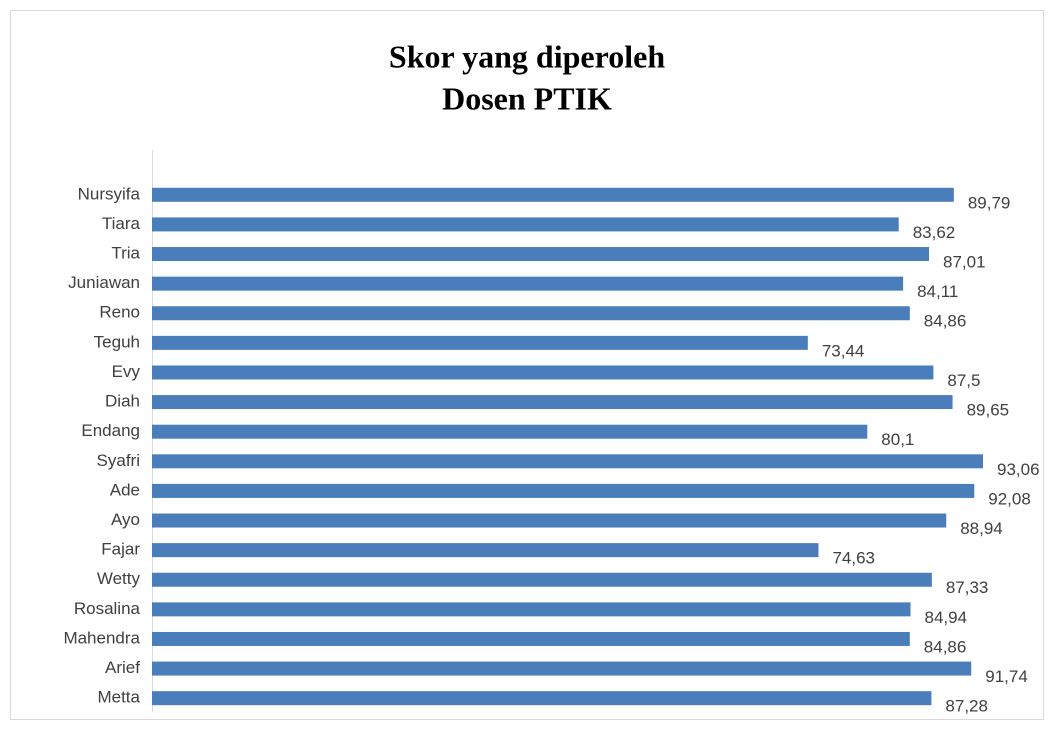 The height and width of the screenshot is (731, 1054). What do you see at coordinates (964, 262) in the screenshot?
I see `value-label: 87,01` at bounding box center [964, 262].